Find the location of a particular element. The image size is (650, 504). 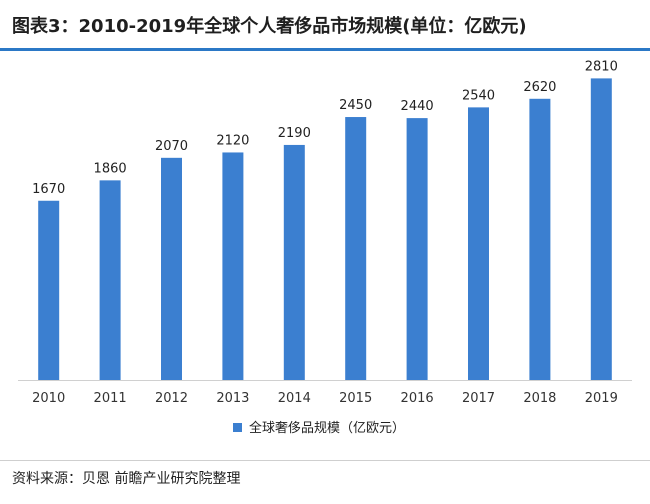

bar-2014 is located at coordinates (294, 262).